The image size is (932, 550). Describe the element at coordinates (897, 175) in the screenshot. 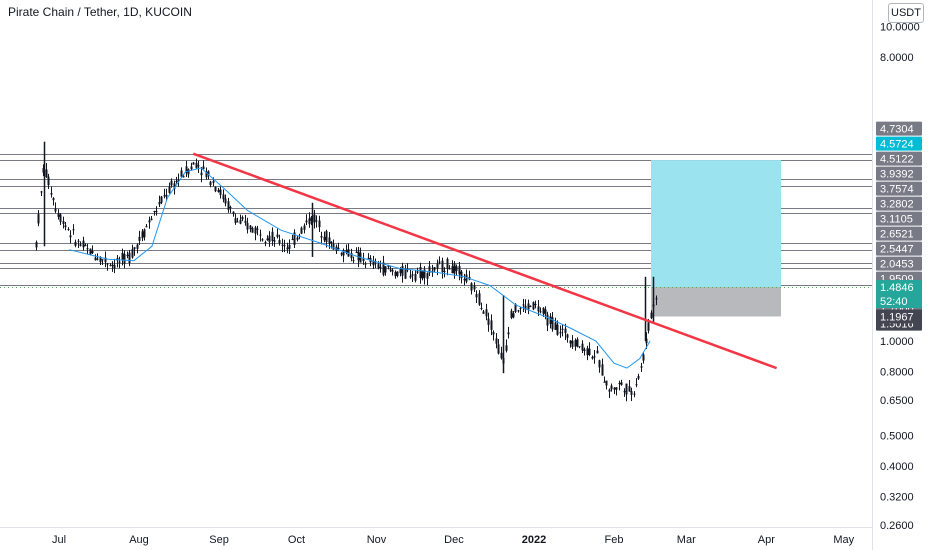

I see `price-label-text: 3.9392` at that location.